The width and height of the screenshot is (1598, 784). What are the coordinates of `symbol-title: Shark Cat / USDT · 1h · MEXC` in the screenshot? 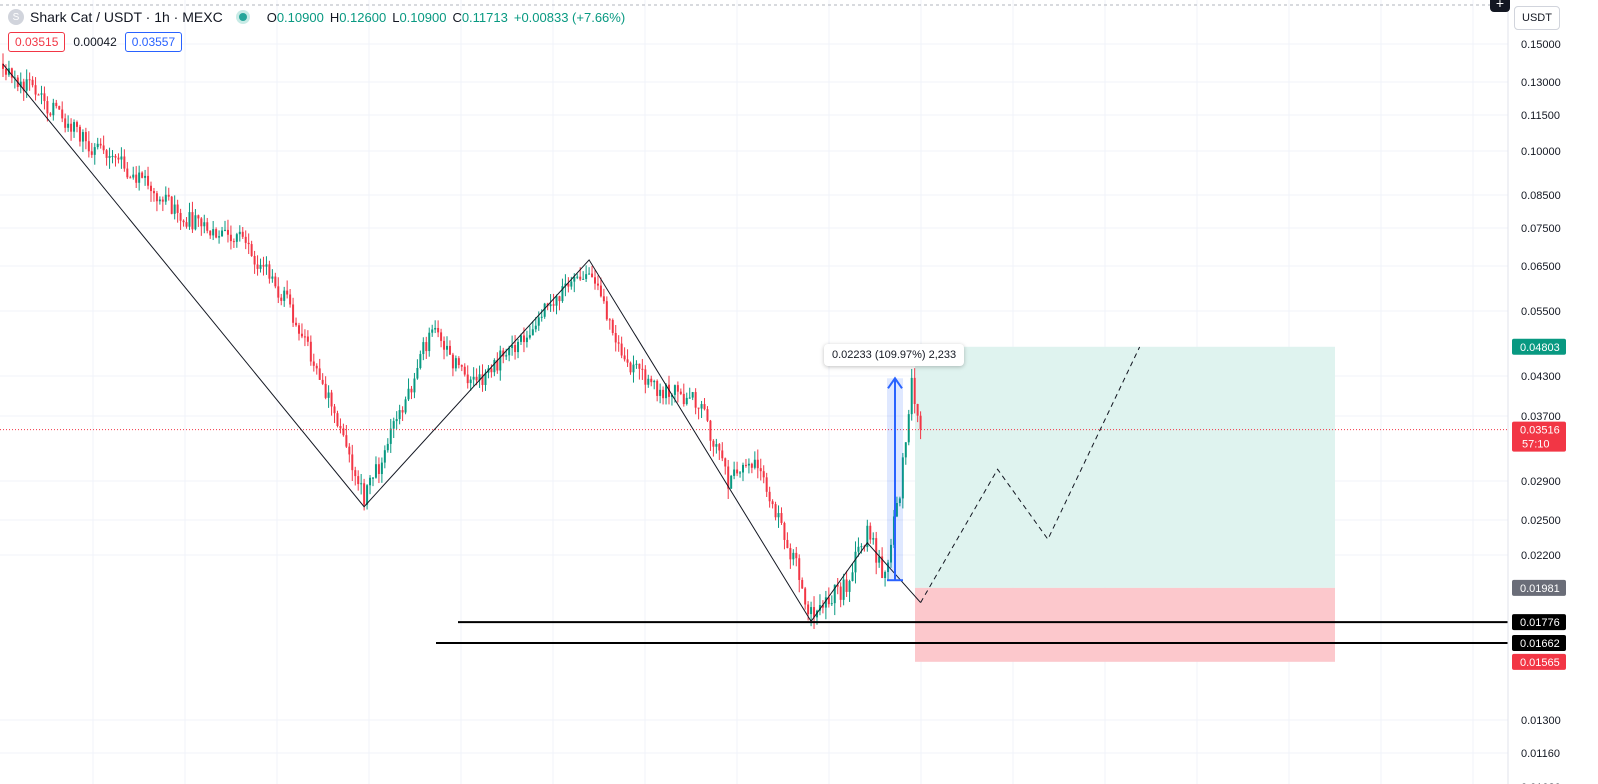 It's located at (126, 17).